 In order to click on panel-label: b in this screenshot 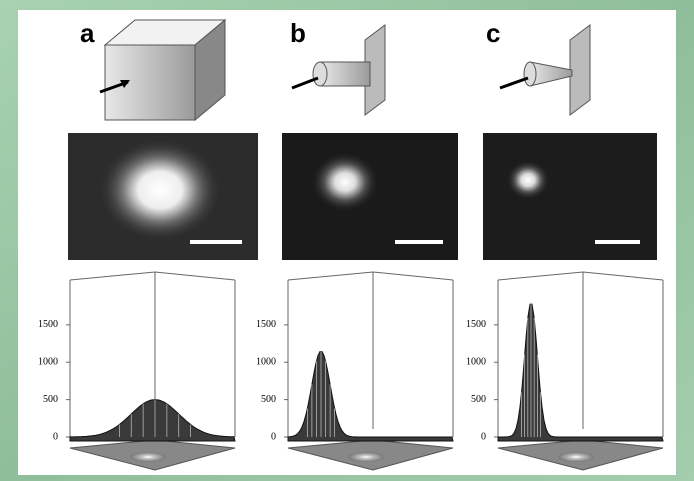, I will do `click(298, 33)`.